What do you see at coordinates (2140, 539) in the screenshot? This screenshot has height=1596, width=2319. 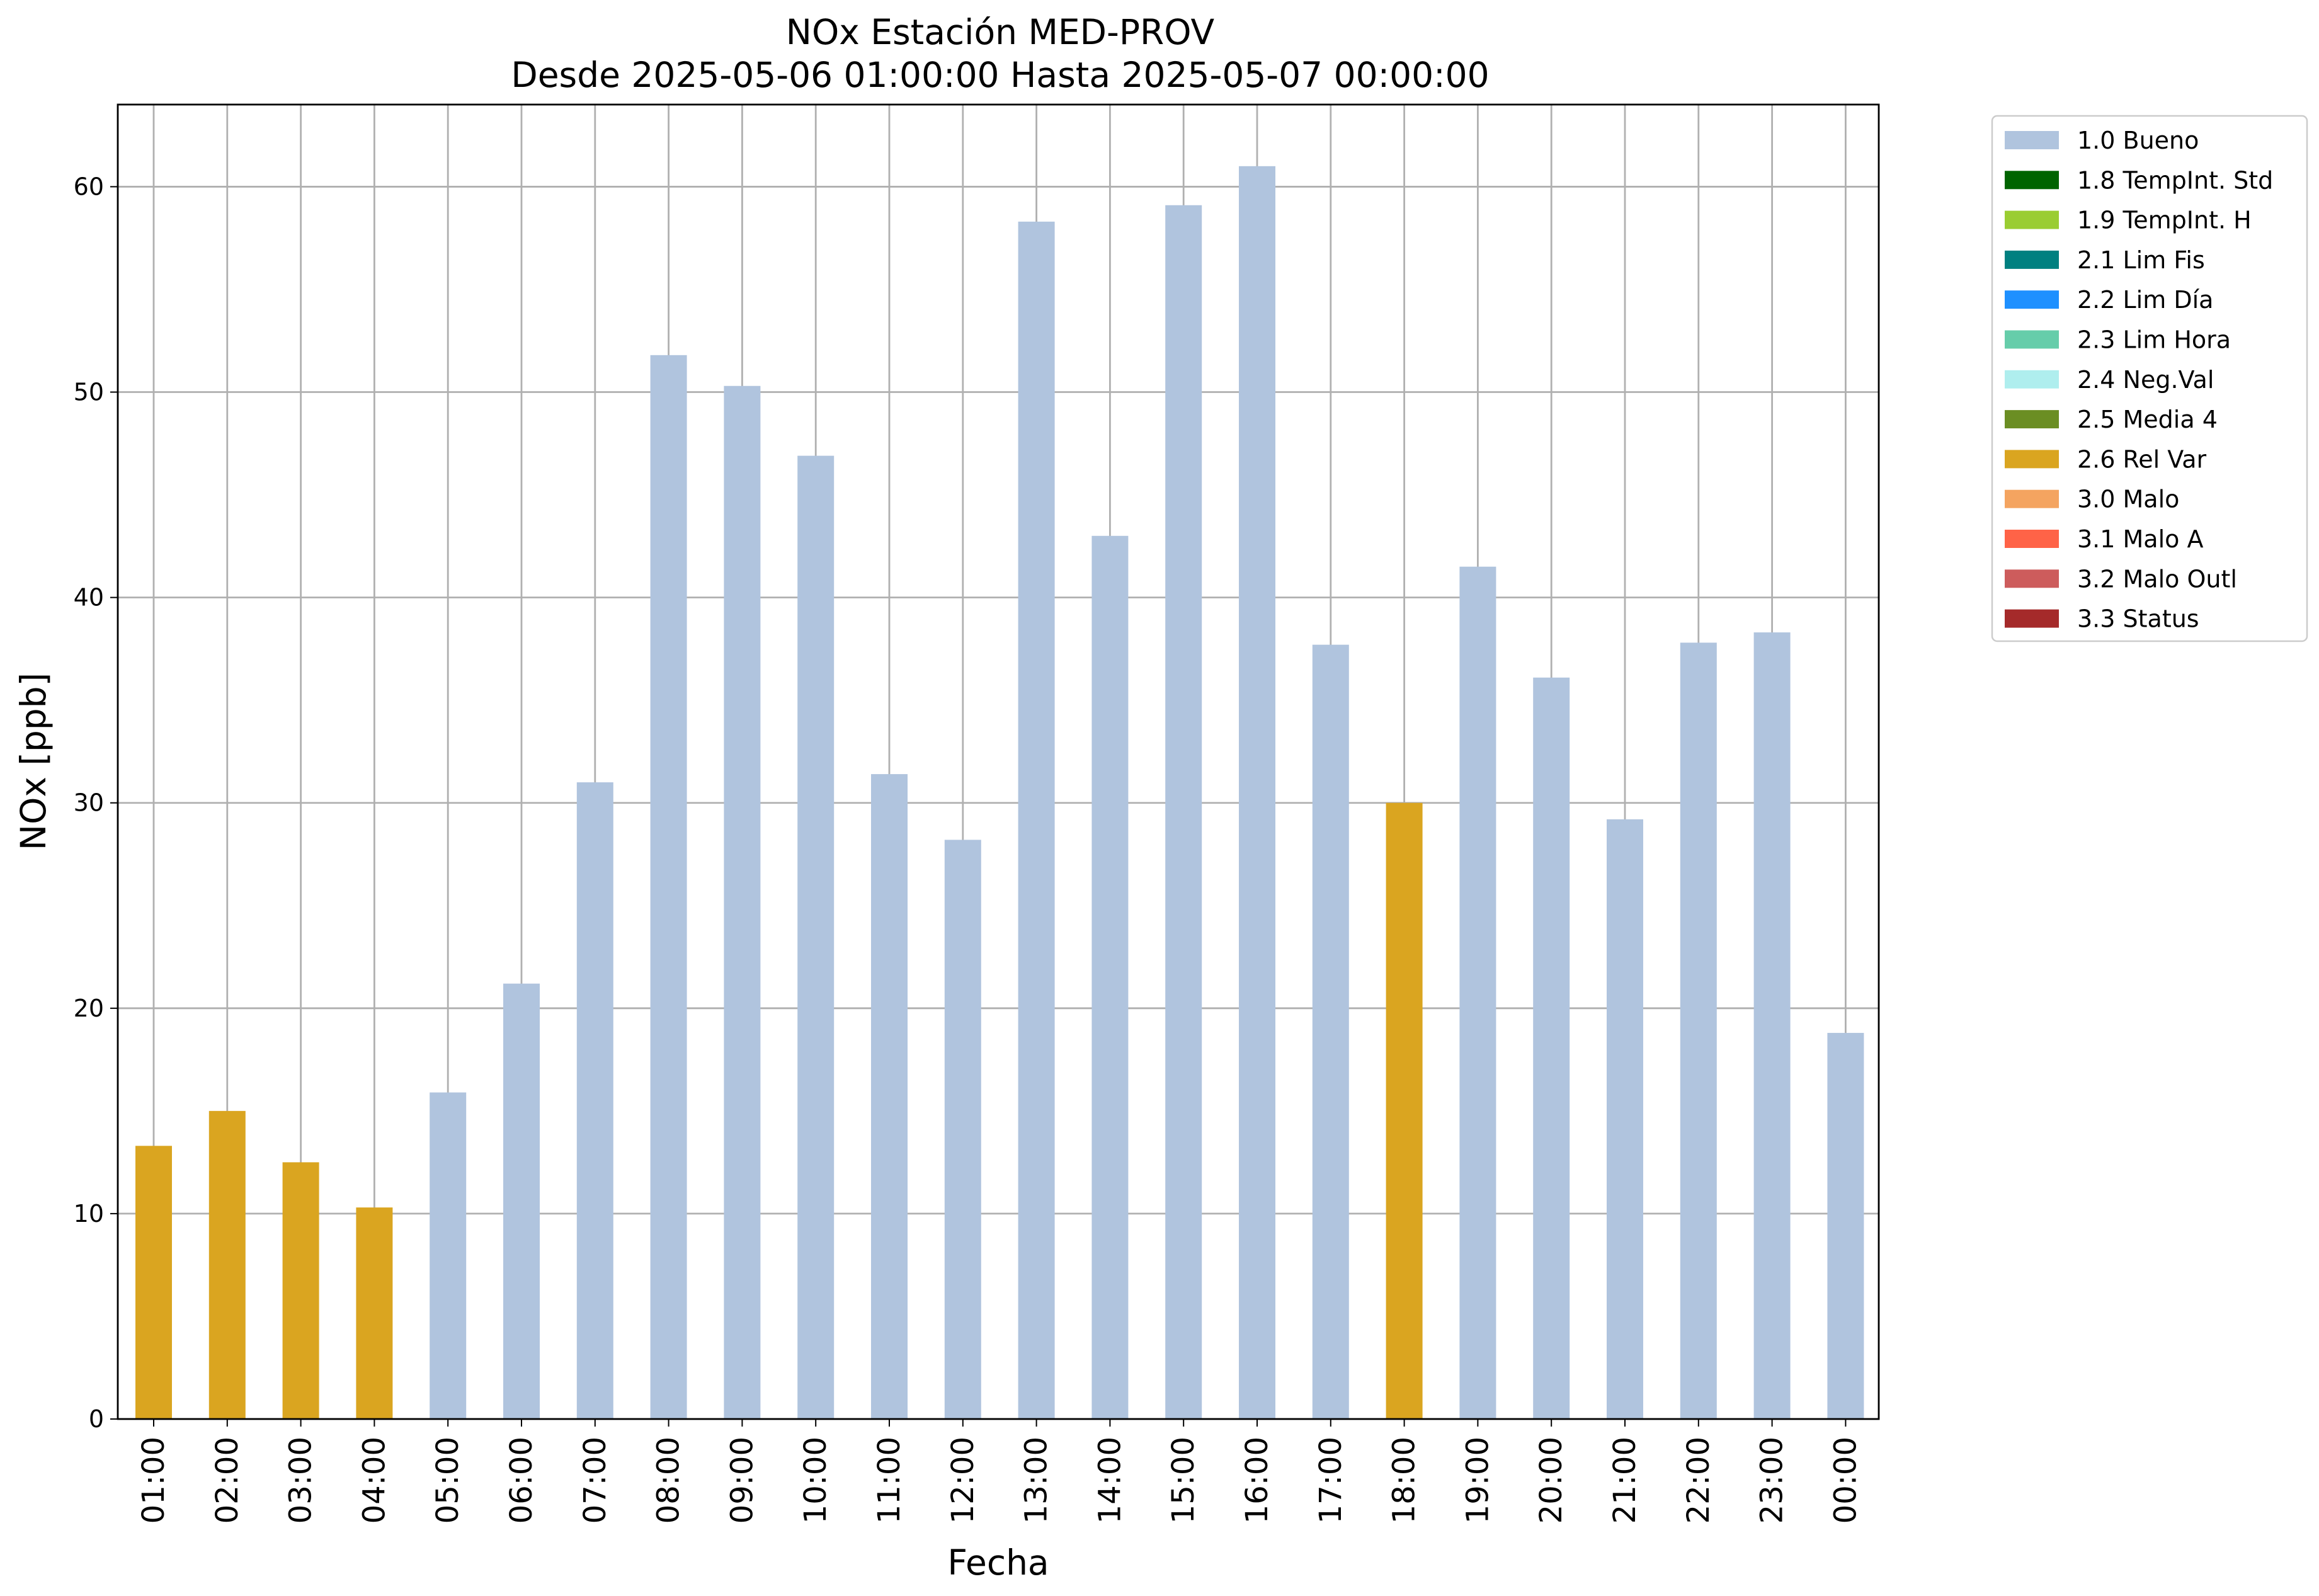 I see `legend-entry-label: 3.1 Malo A` at bounding box center [2140, 539].